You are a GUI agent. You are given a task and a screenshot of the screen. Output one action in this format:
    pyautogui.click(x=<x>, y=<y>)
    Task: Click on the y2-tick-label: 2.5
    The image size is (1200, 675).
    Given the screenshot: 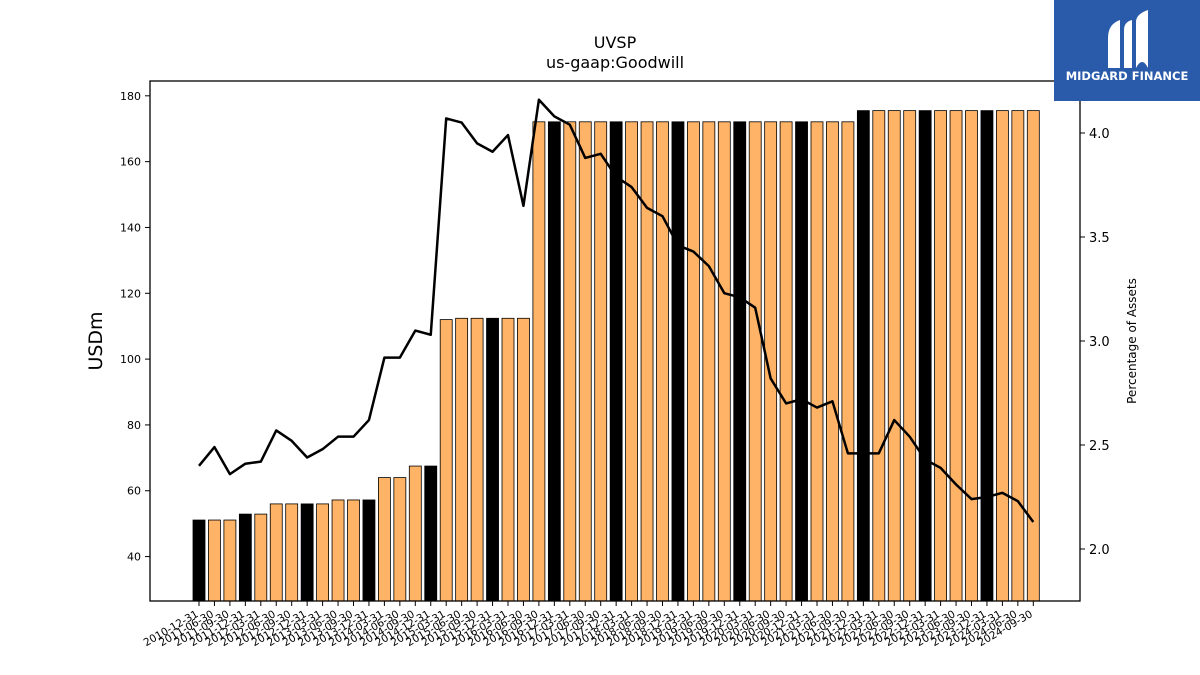 What is the action you would take?
    pyautogui.click(x=1099, y=446)
    